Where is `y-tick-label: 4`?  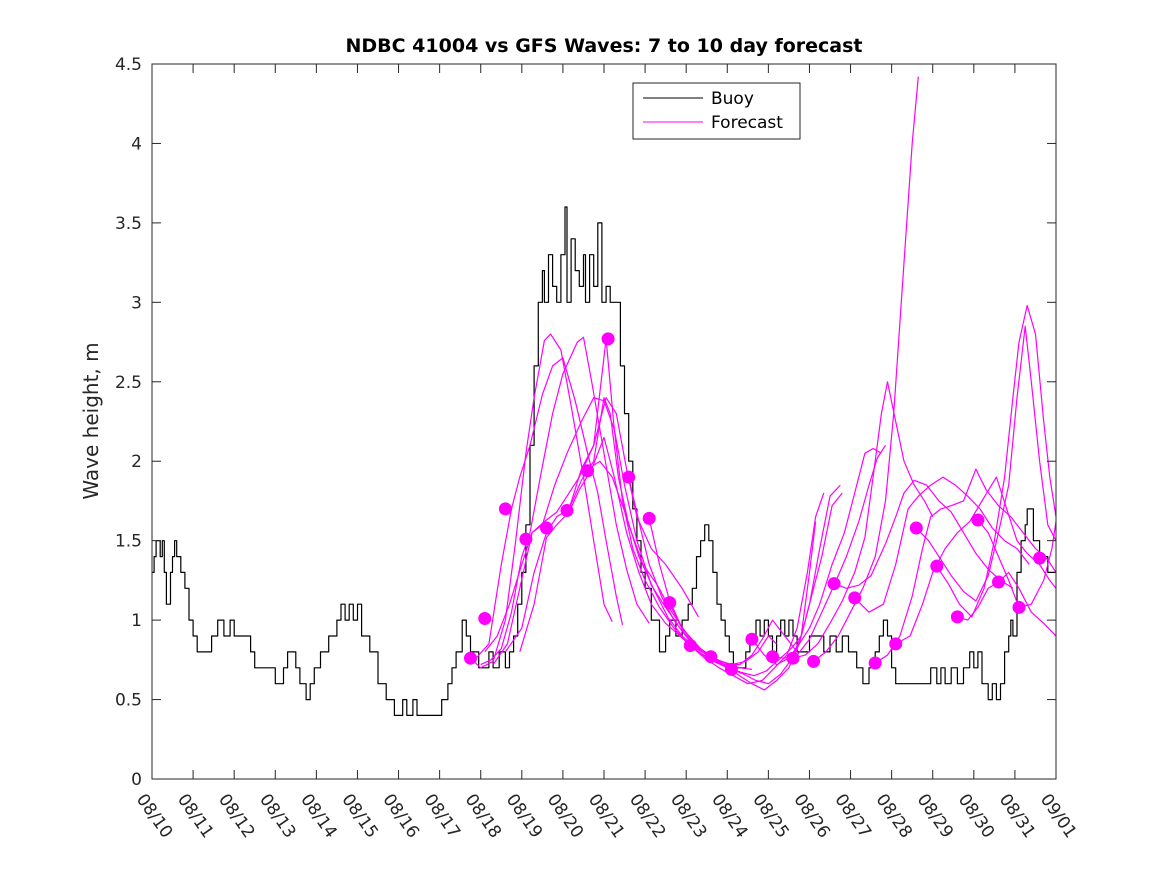 y-tick-label: 4 is located at coordinates (136, 144).